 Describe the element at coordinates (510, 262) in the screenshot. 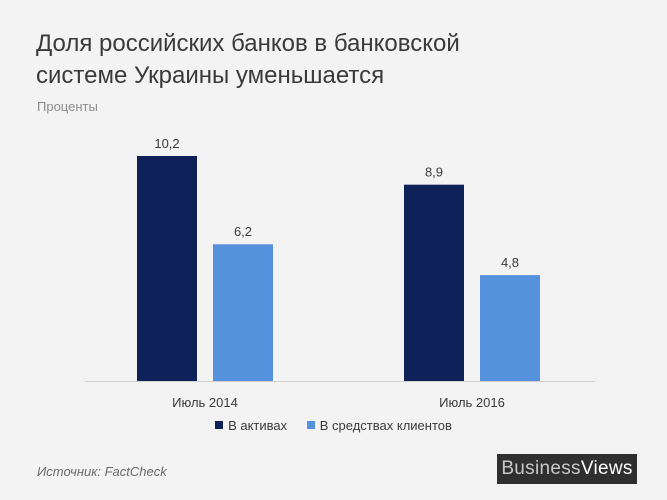

I see `data-label-client-funds-2: 4,8` at that location.